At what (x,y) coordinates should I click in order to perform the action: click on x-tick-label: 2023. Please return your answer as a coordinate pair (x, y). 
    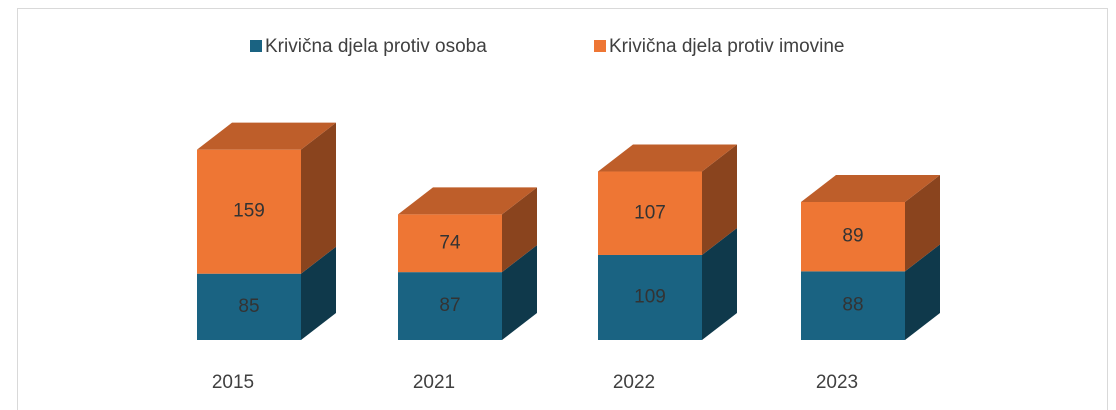
    Looking at the image, I should click on (837, 382).